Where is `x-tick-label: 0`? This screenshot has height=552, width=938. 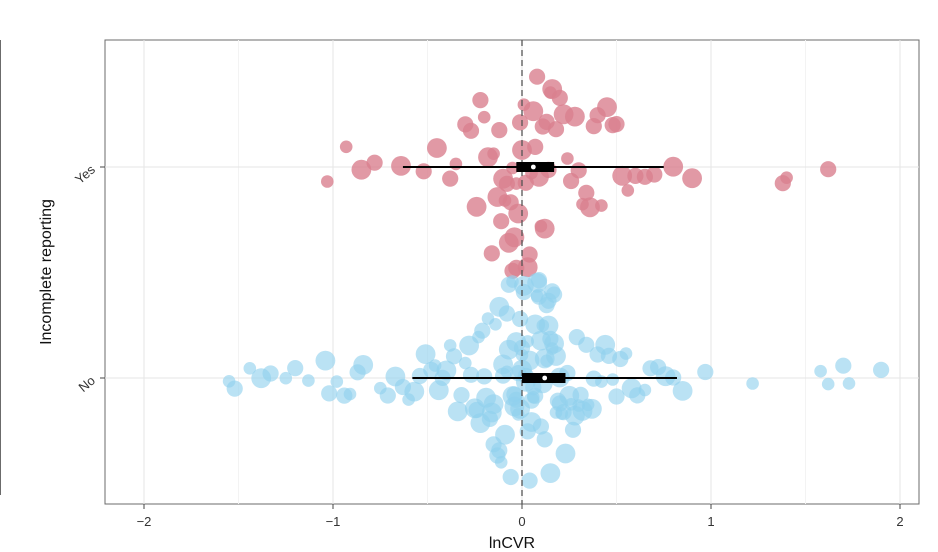 x-tick-label: 0 is located at coordinates (521, 521).